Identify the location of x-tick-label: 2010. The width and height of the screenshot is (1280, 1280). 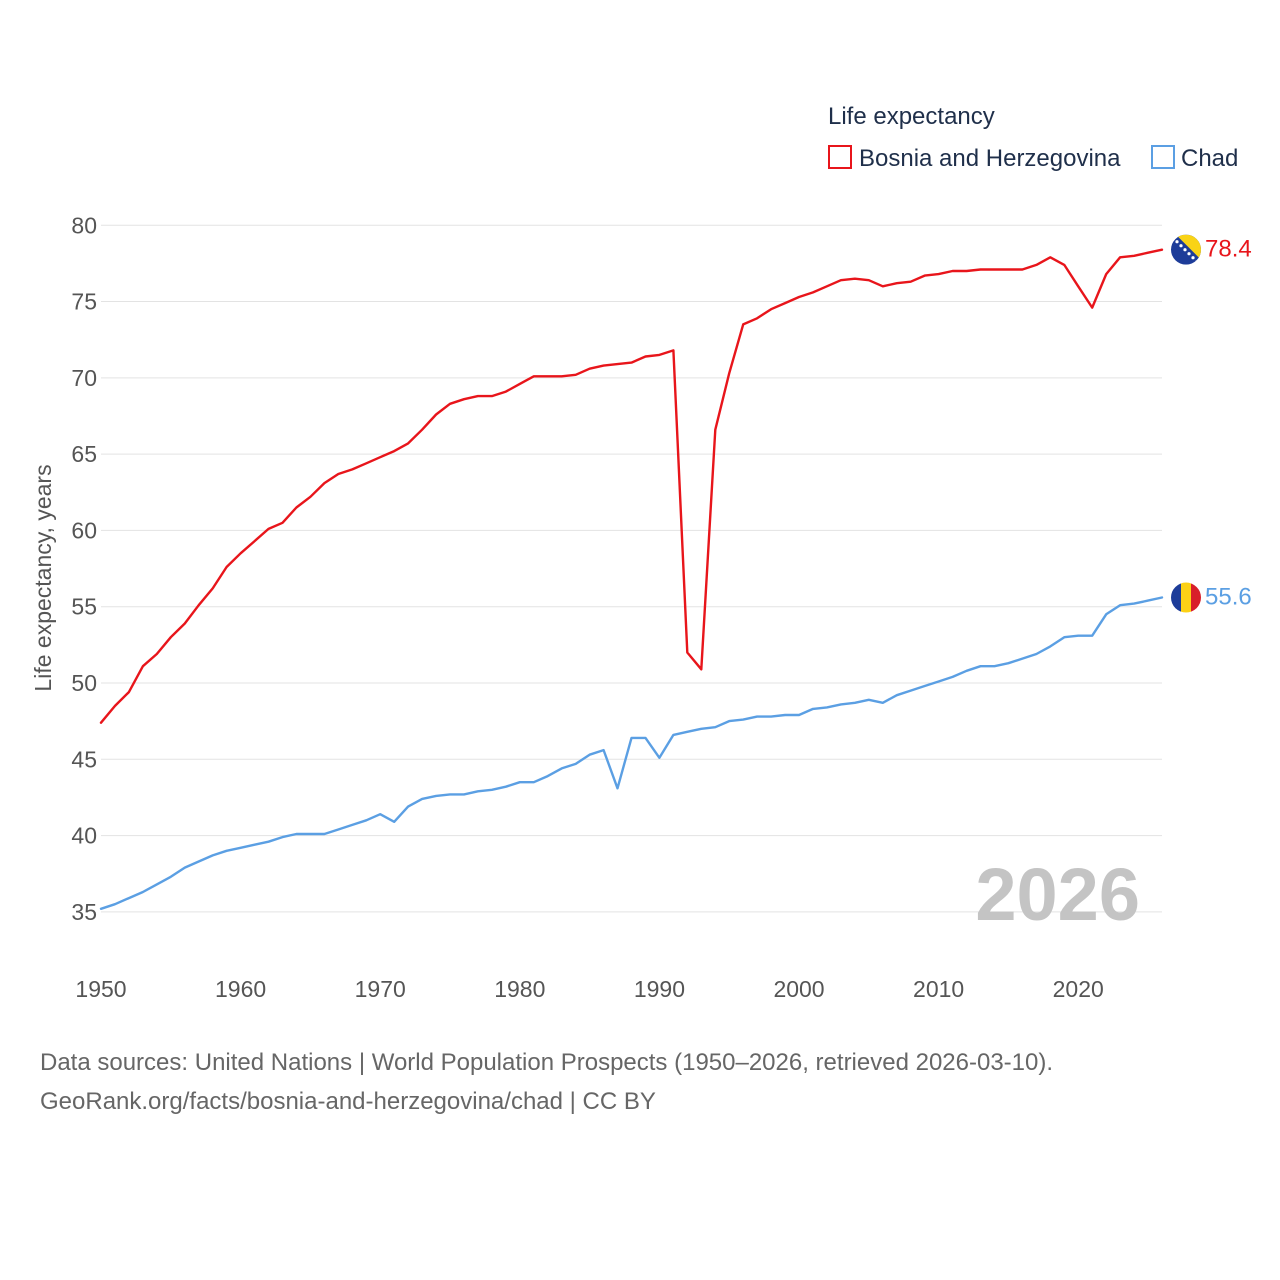
(938, 989).